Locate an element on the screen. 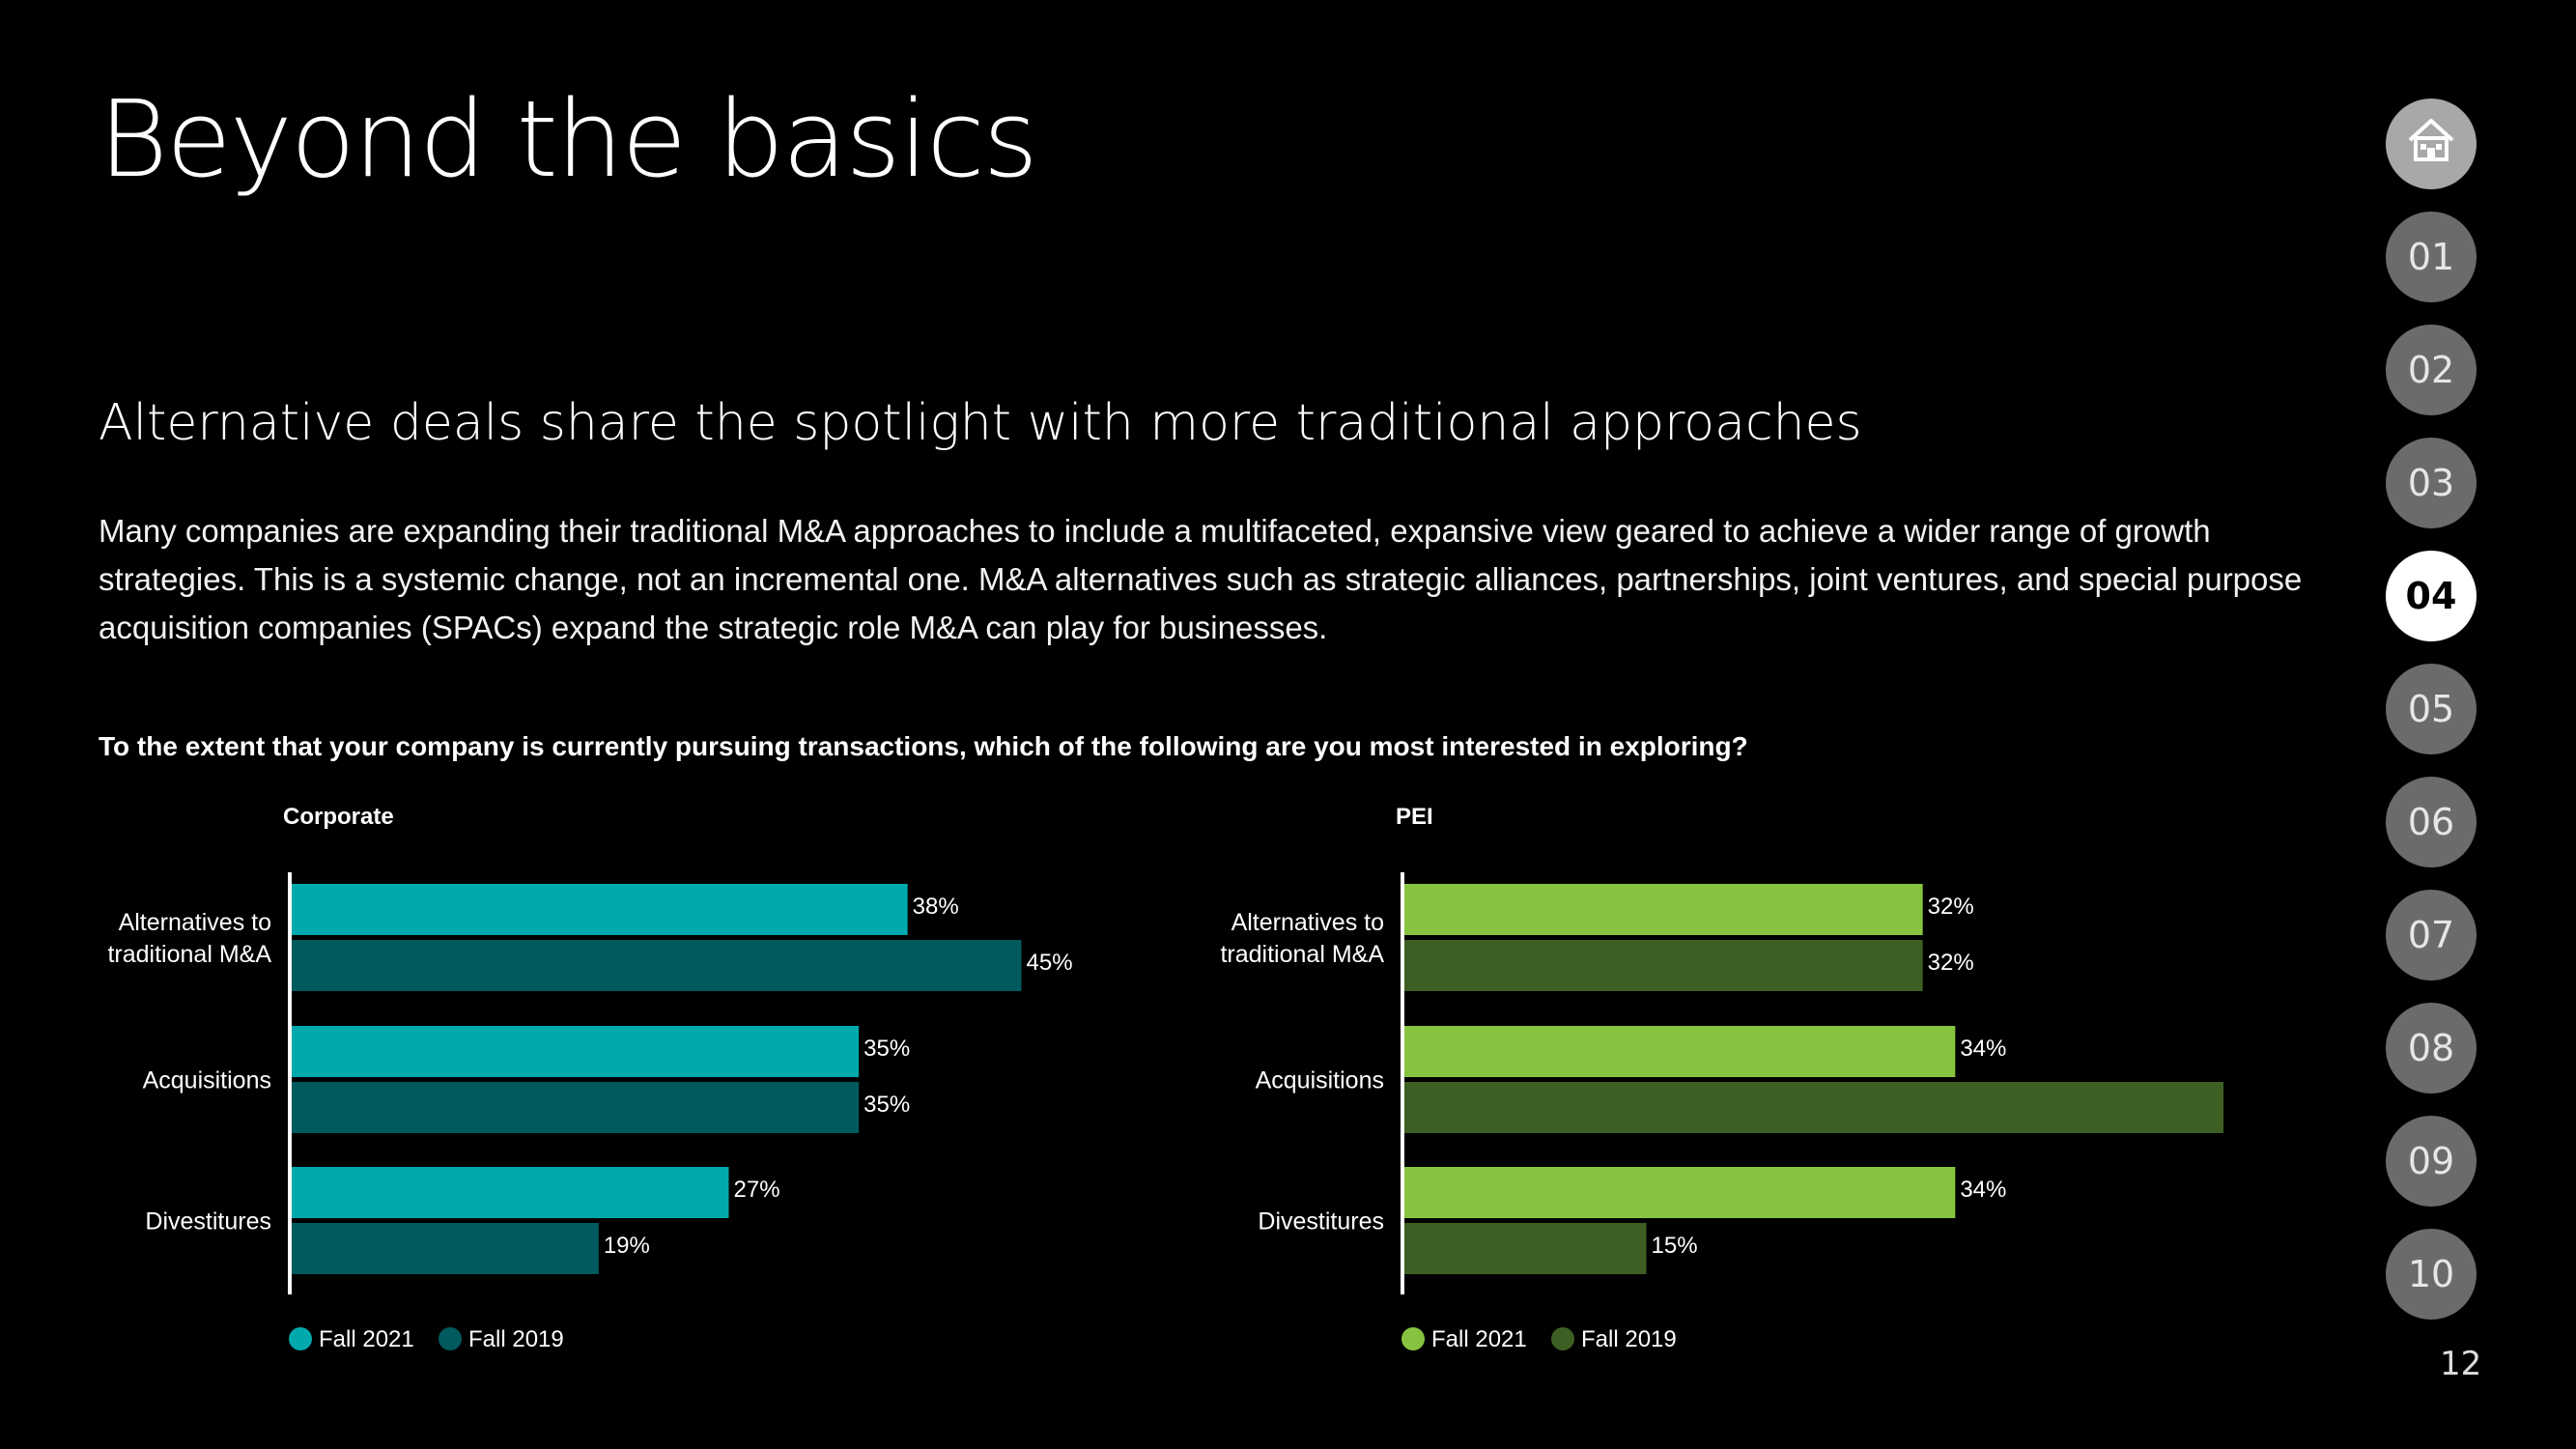 The height and width of the screenshot is (1449, 2576). corporate-data-label: 19% is located at coordinates (627, 1246).